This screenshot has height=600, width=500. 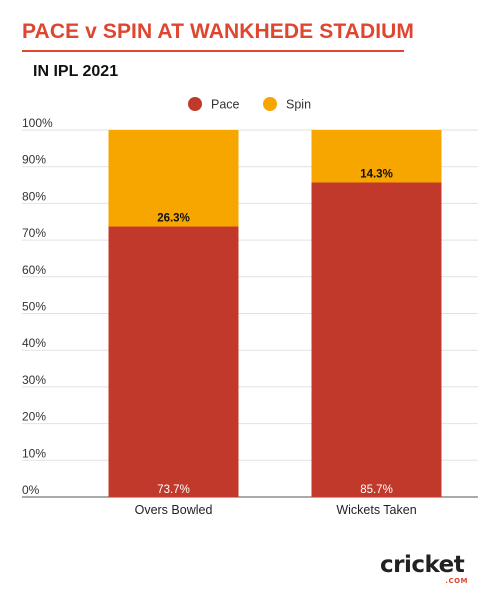 What do you see at coordinates (34, 196) in the screenshot?
I see `y-tick-label: 80%` at bounding box center [34, 196].